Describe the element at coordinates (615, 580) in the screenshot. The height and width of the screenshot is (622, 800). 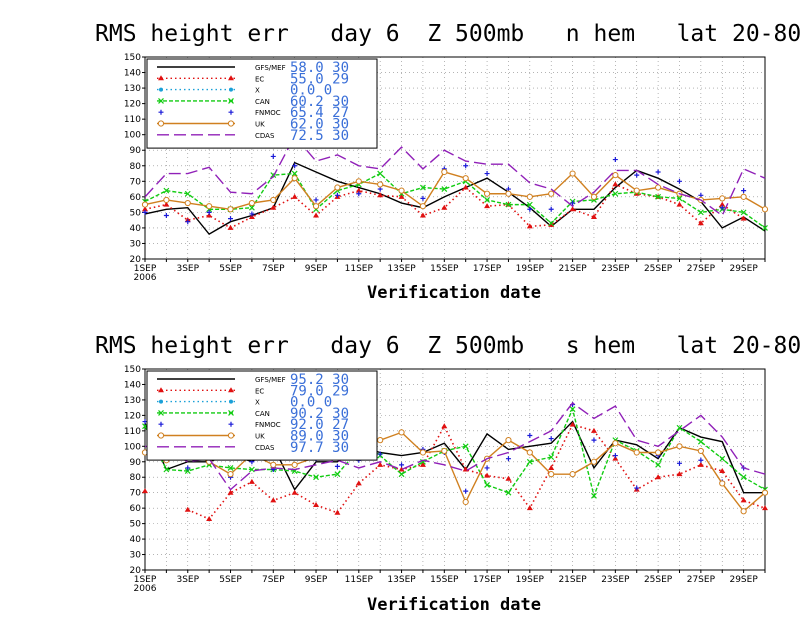
I see `x-tick-label: 23SEP` at that location.